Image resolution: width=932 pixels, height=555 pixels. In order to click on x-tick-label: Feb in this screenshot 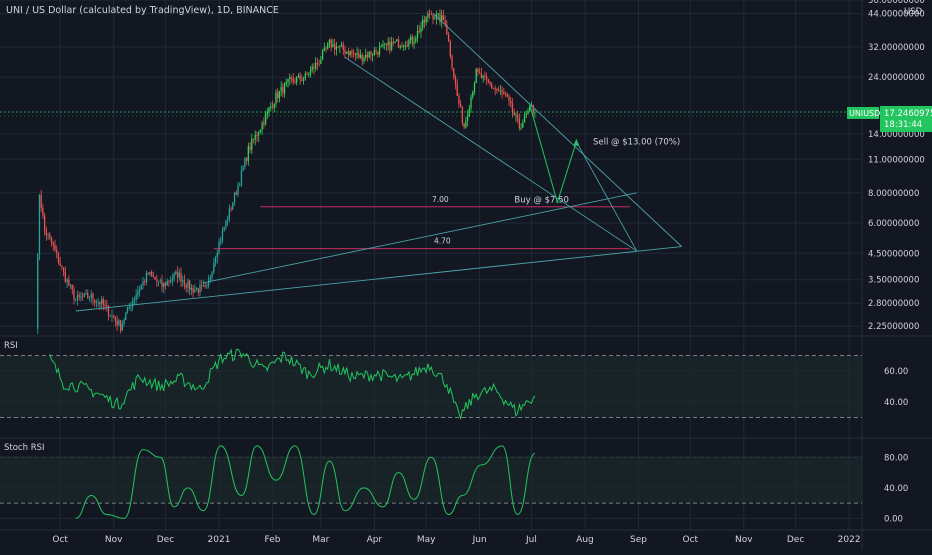, I will do `click(273, 540)`.